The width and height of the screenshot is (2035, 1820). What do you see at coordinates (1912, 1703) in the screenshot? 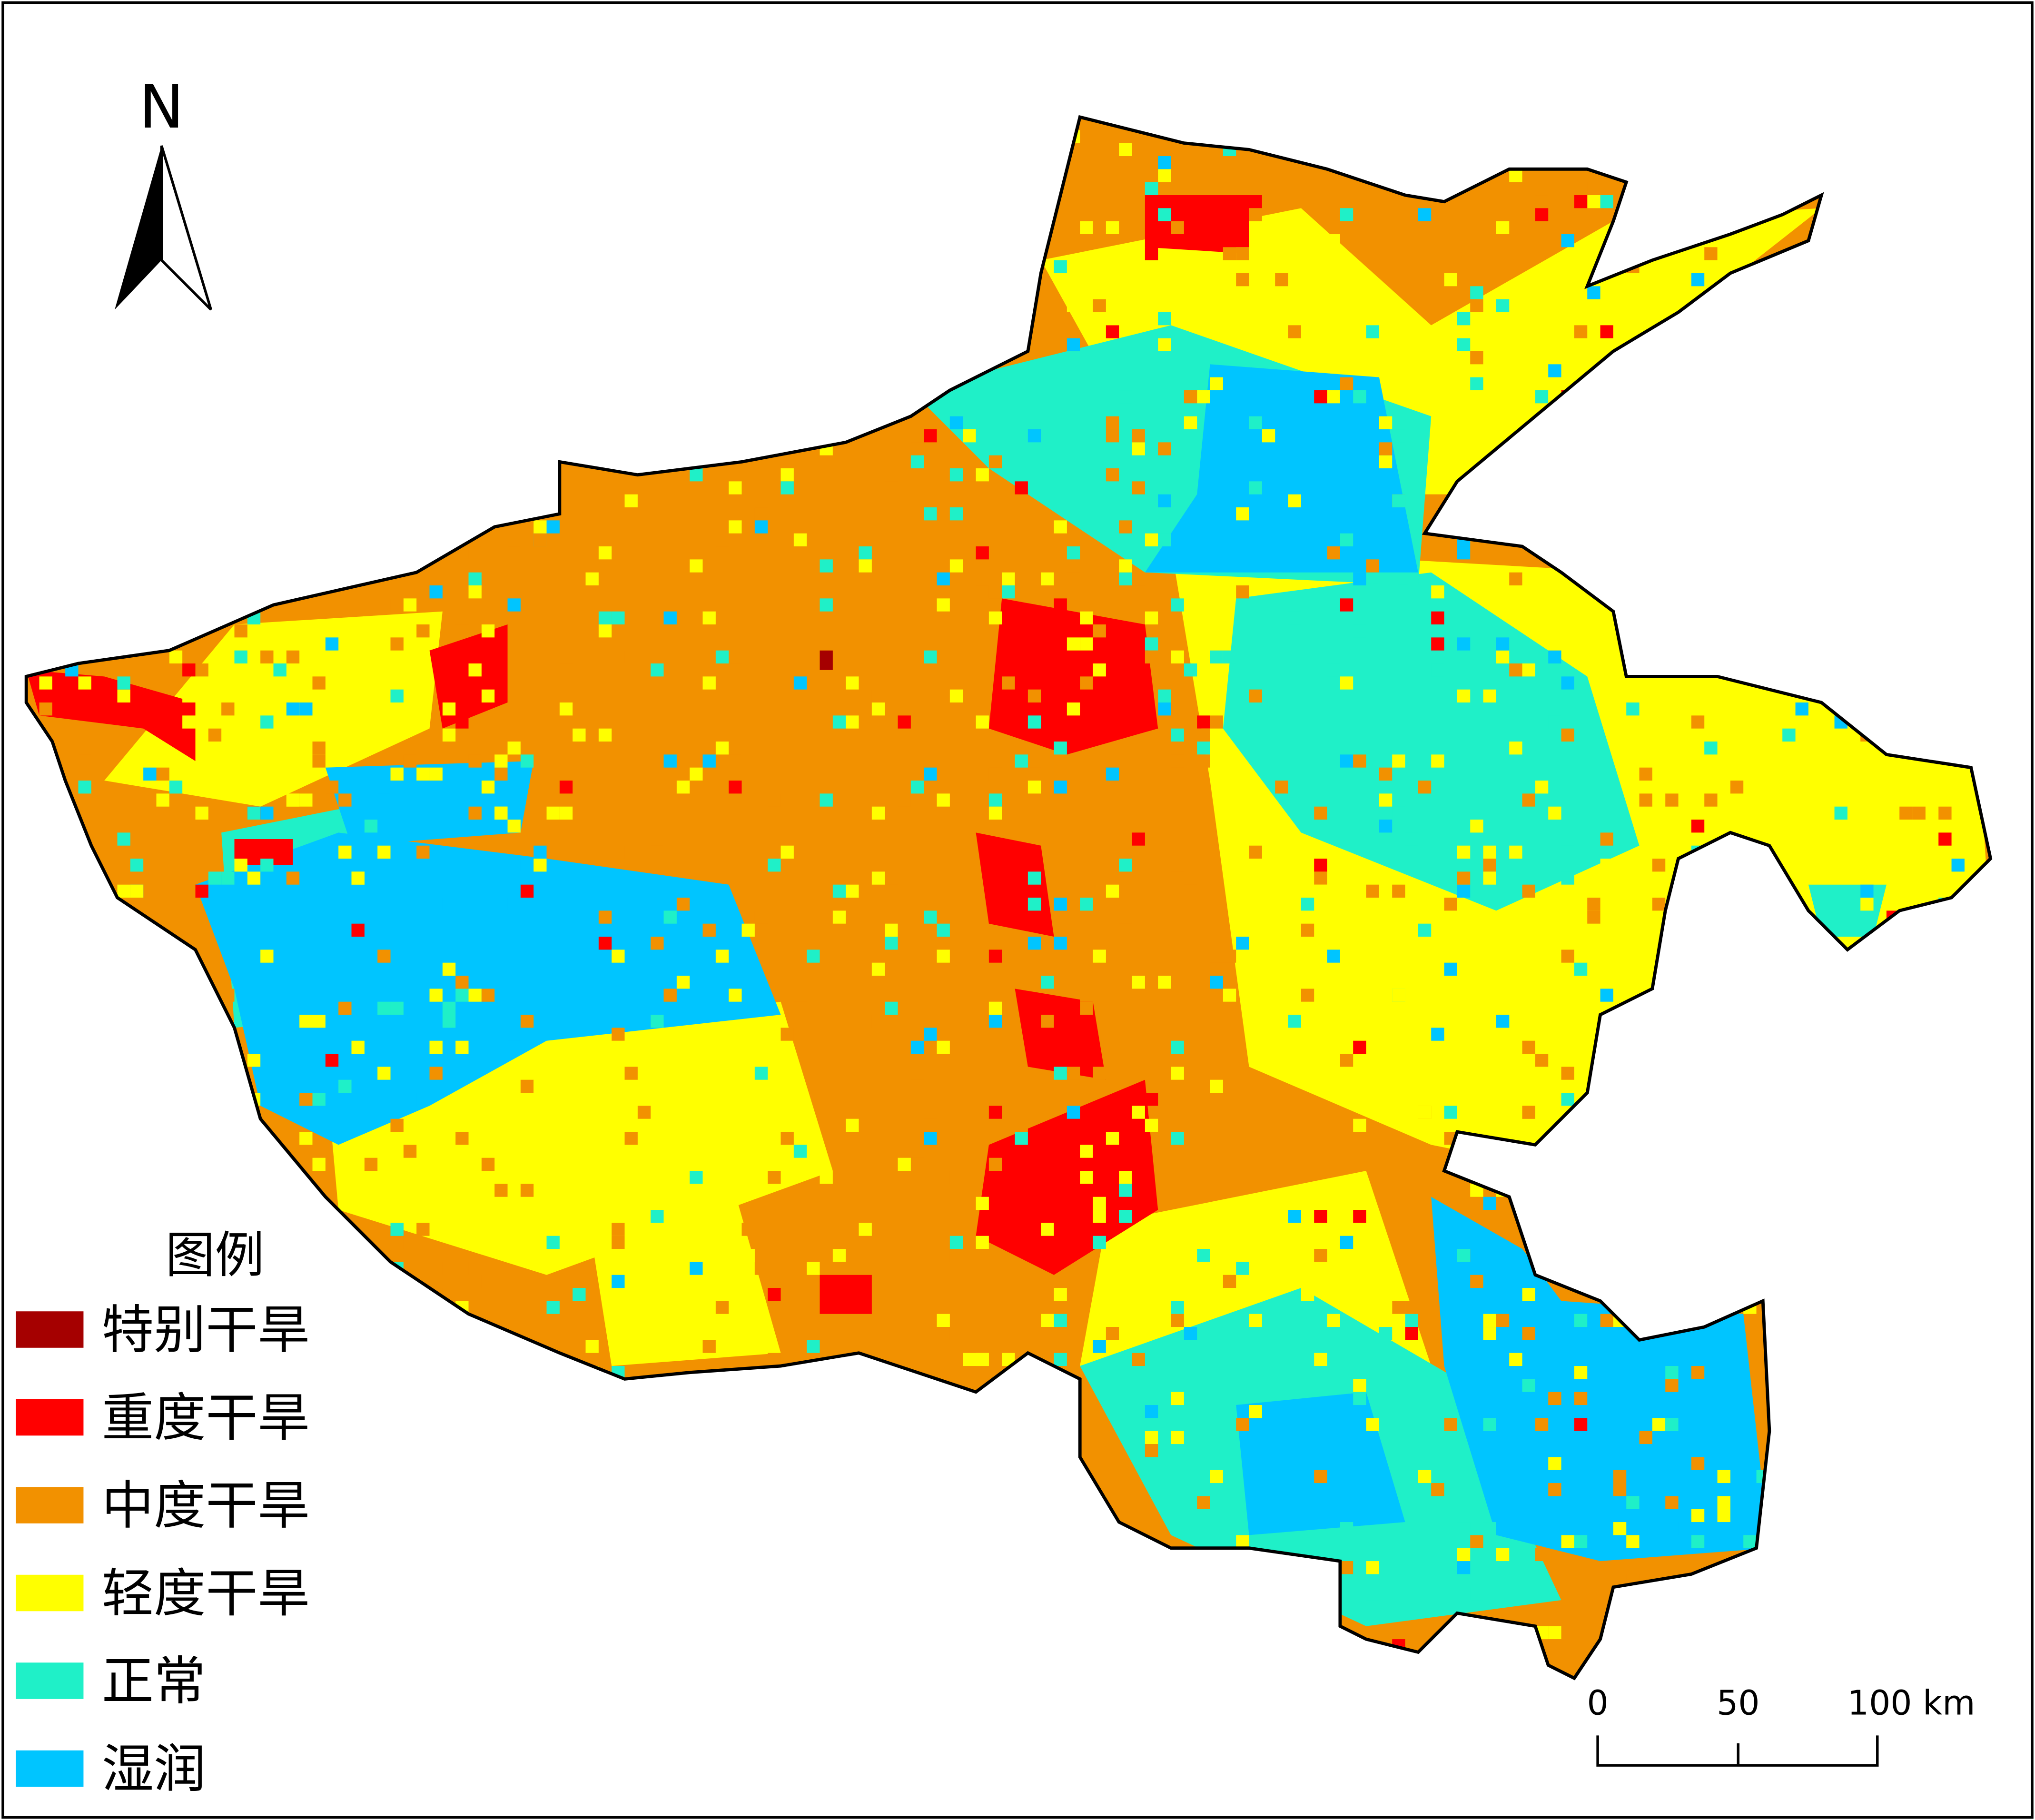
I see `scale-label: 100 km` at bounding box center [1912, 1703].